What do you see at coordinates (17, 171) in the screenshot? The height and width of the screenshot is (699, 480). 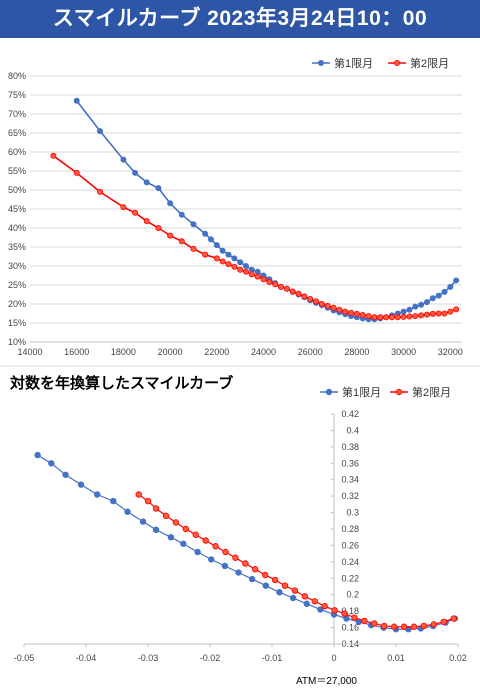 I see `y-tick-label: 55%` at bounding box center [17, 171].